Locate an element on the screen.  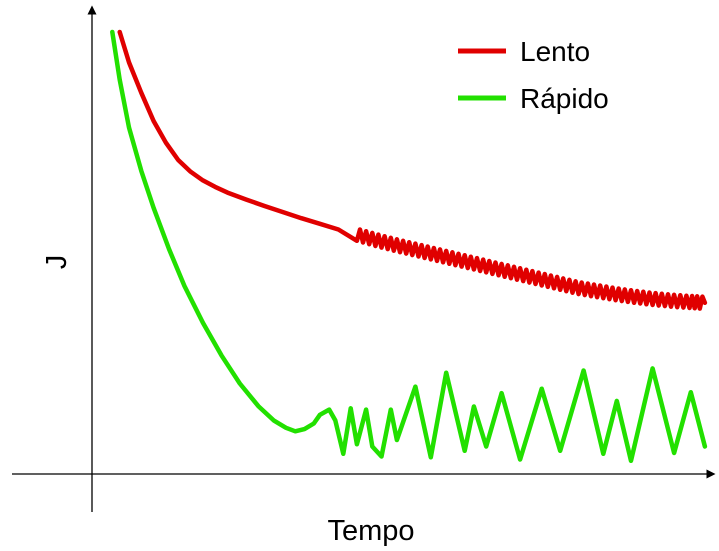
legend-item-rapido: Rápido is located at coordinates (533, 98).